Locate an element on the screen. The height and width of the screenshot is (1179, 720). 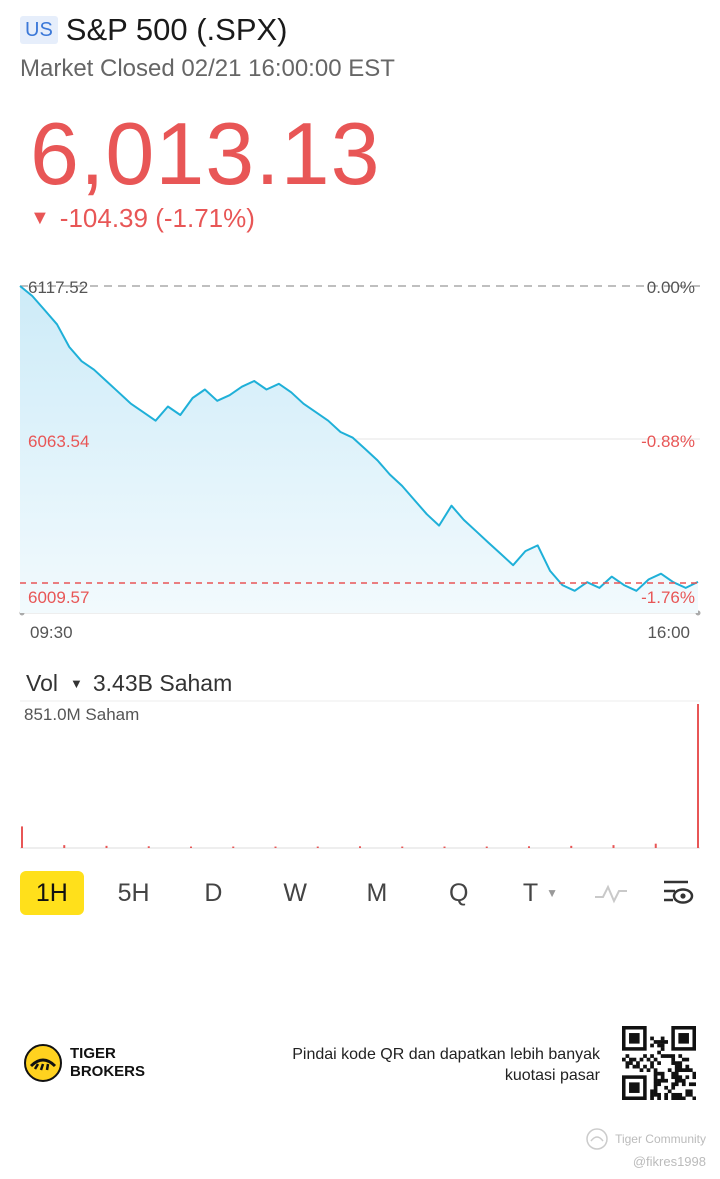
volume-max-label: 851.0M Saham is located at coordinates (81, 714).